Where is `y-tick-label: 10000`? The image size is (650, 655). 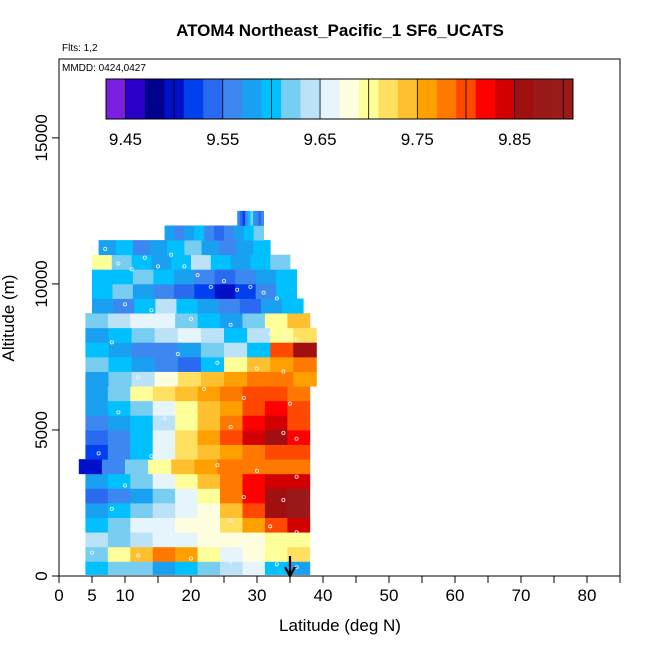 y-tick-label: 10000 is located at coordinates (41, 283).